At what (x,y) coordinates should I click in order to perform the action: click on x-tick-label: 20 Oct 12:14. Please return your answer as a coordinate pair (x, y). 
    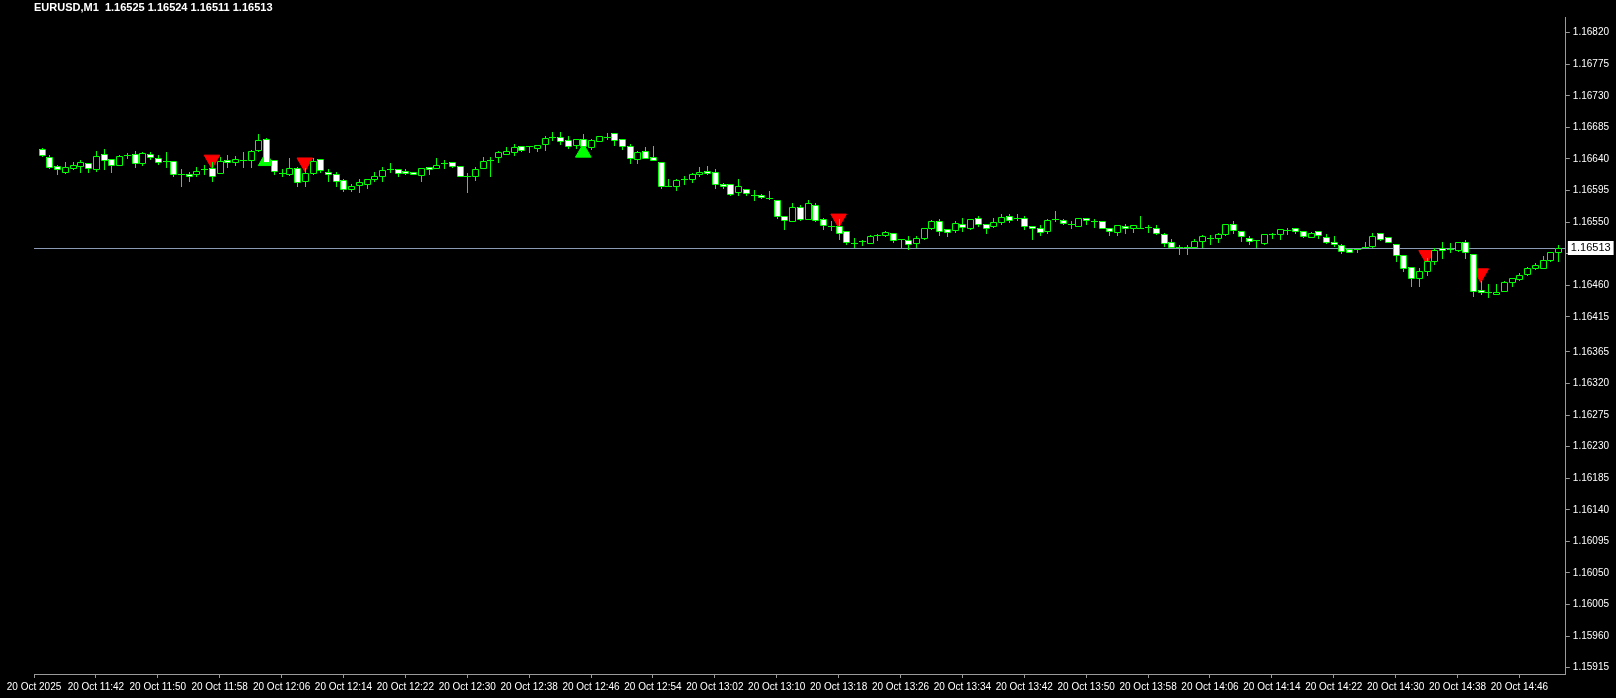
    Looking at the image, I should click on (343, 686).